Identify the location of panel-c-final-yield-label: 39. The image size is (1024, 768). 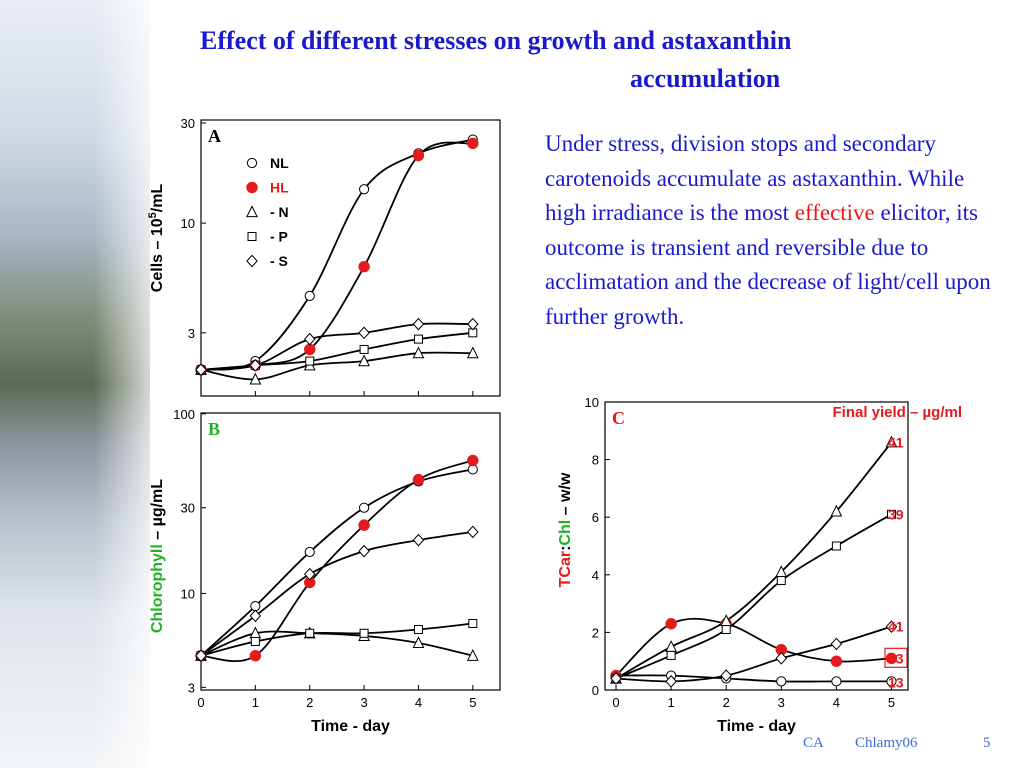
(896, 514).